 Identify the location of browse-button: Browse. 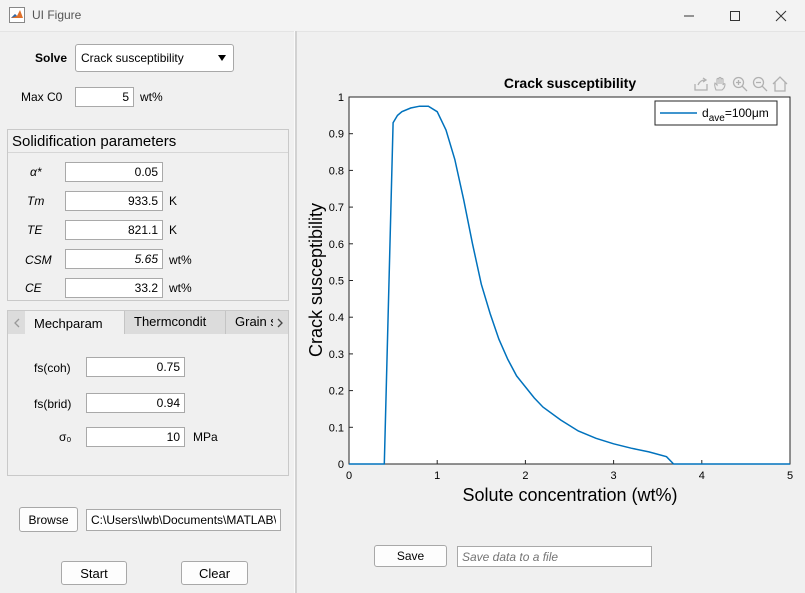
(48, 519).